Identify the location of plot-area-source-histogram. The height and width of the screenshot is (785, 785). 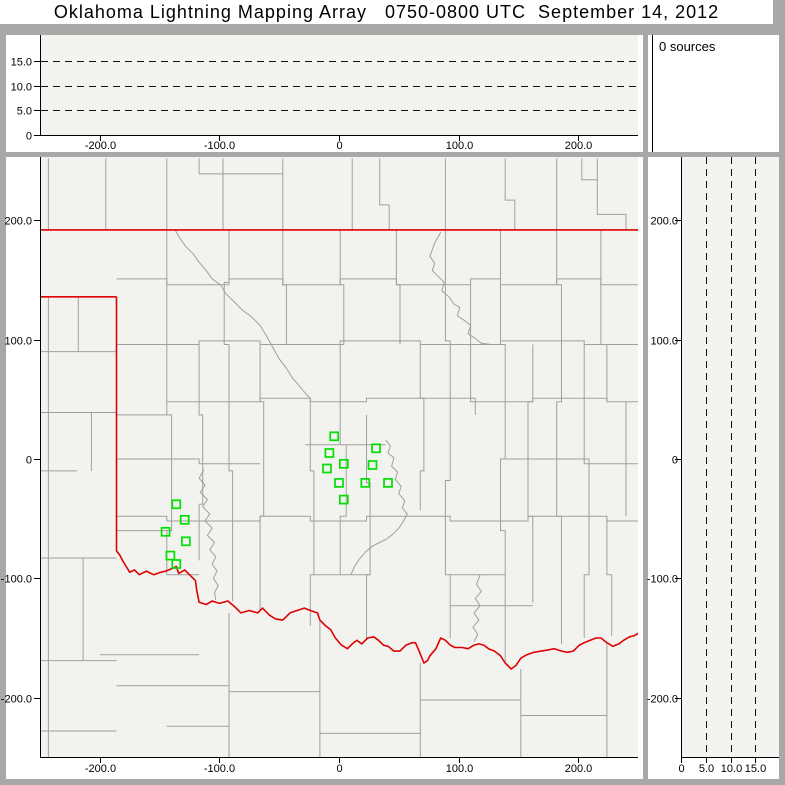
(716, 93).